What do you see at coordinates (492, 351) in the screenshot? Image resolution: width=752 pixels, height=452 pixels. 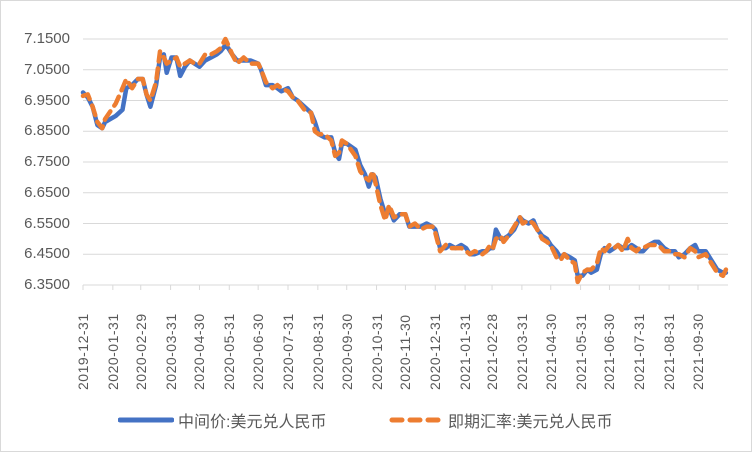 I see `x-tick-label: 2021-02-28` at bounding box center [492, 351].